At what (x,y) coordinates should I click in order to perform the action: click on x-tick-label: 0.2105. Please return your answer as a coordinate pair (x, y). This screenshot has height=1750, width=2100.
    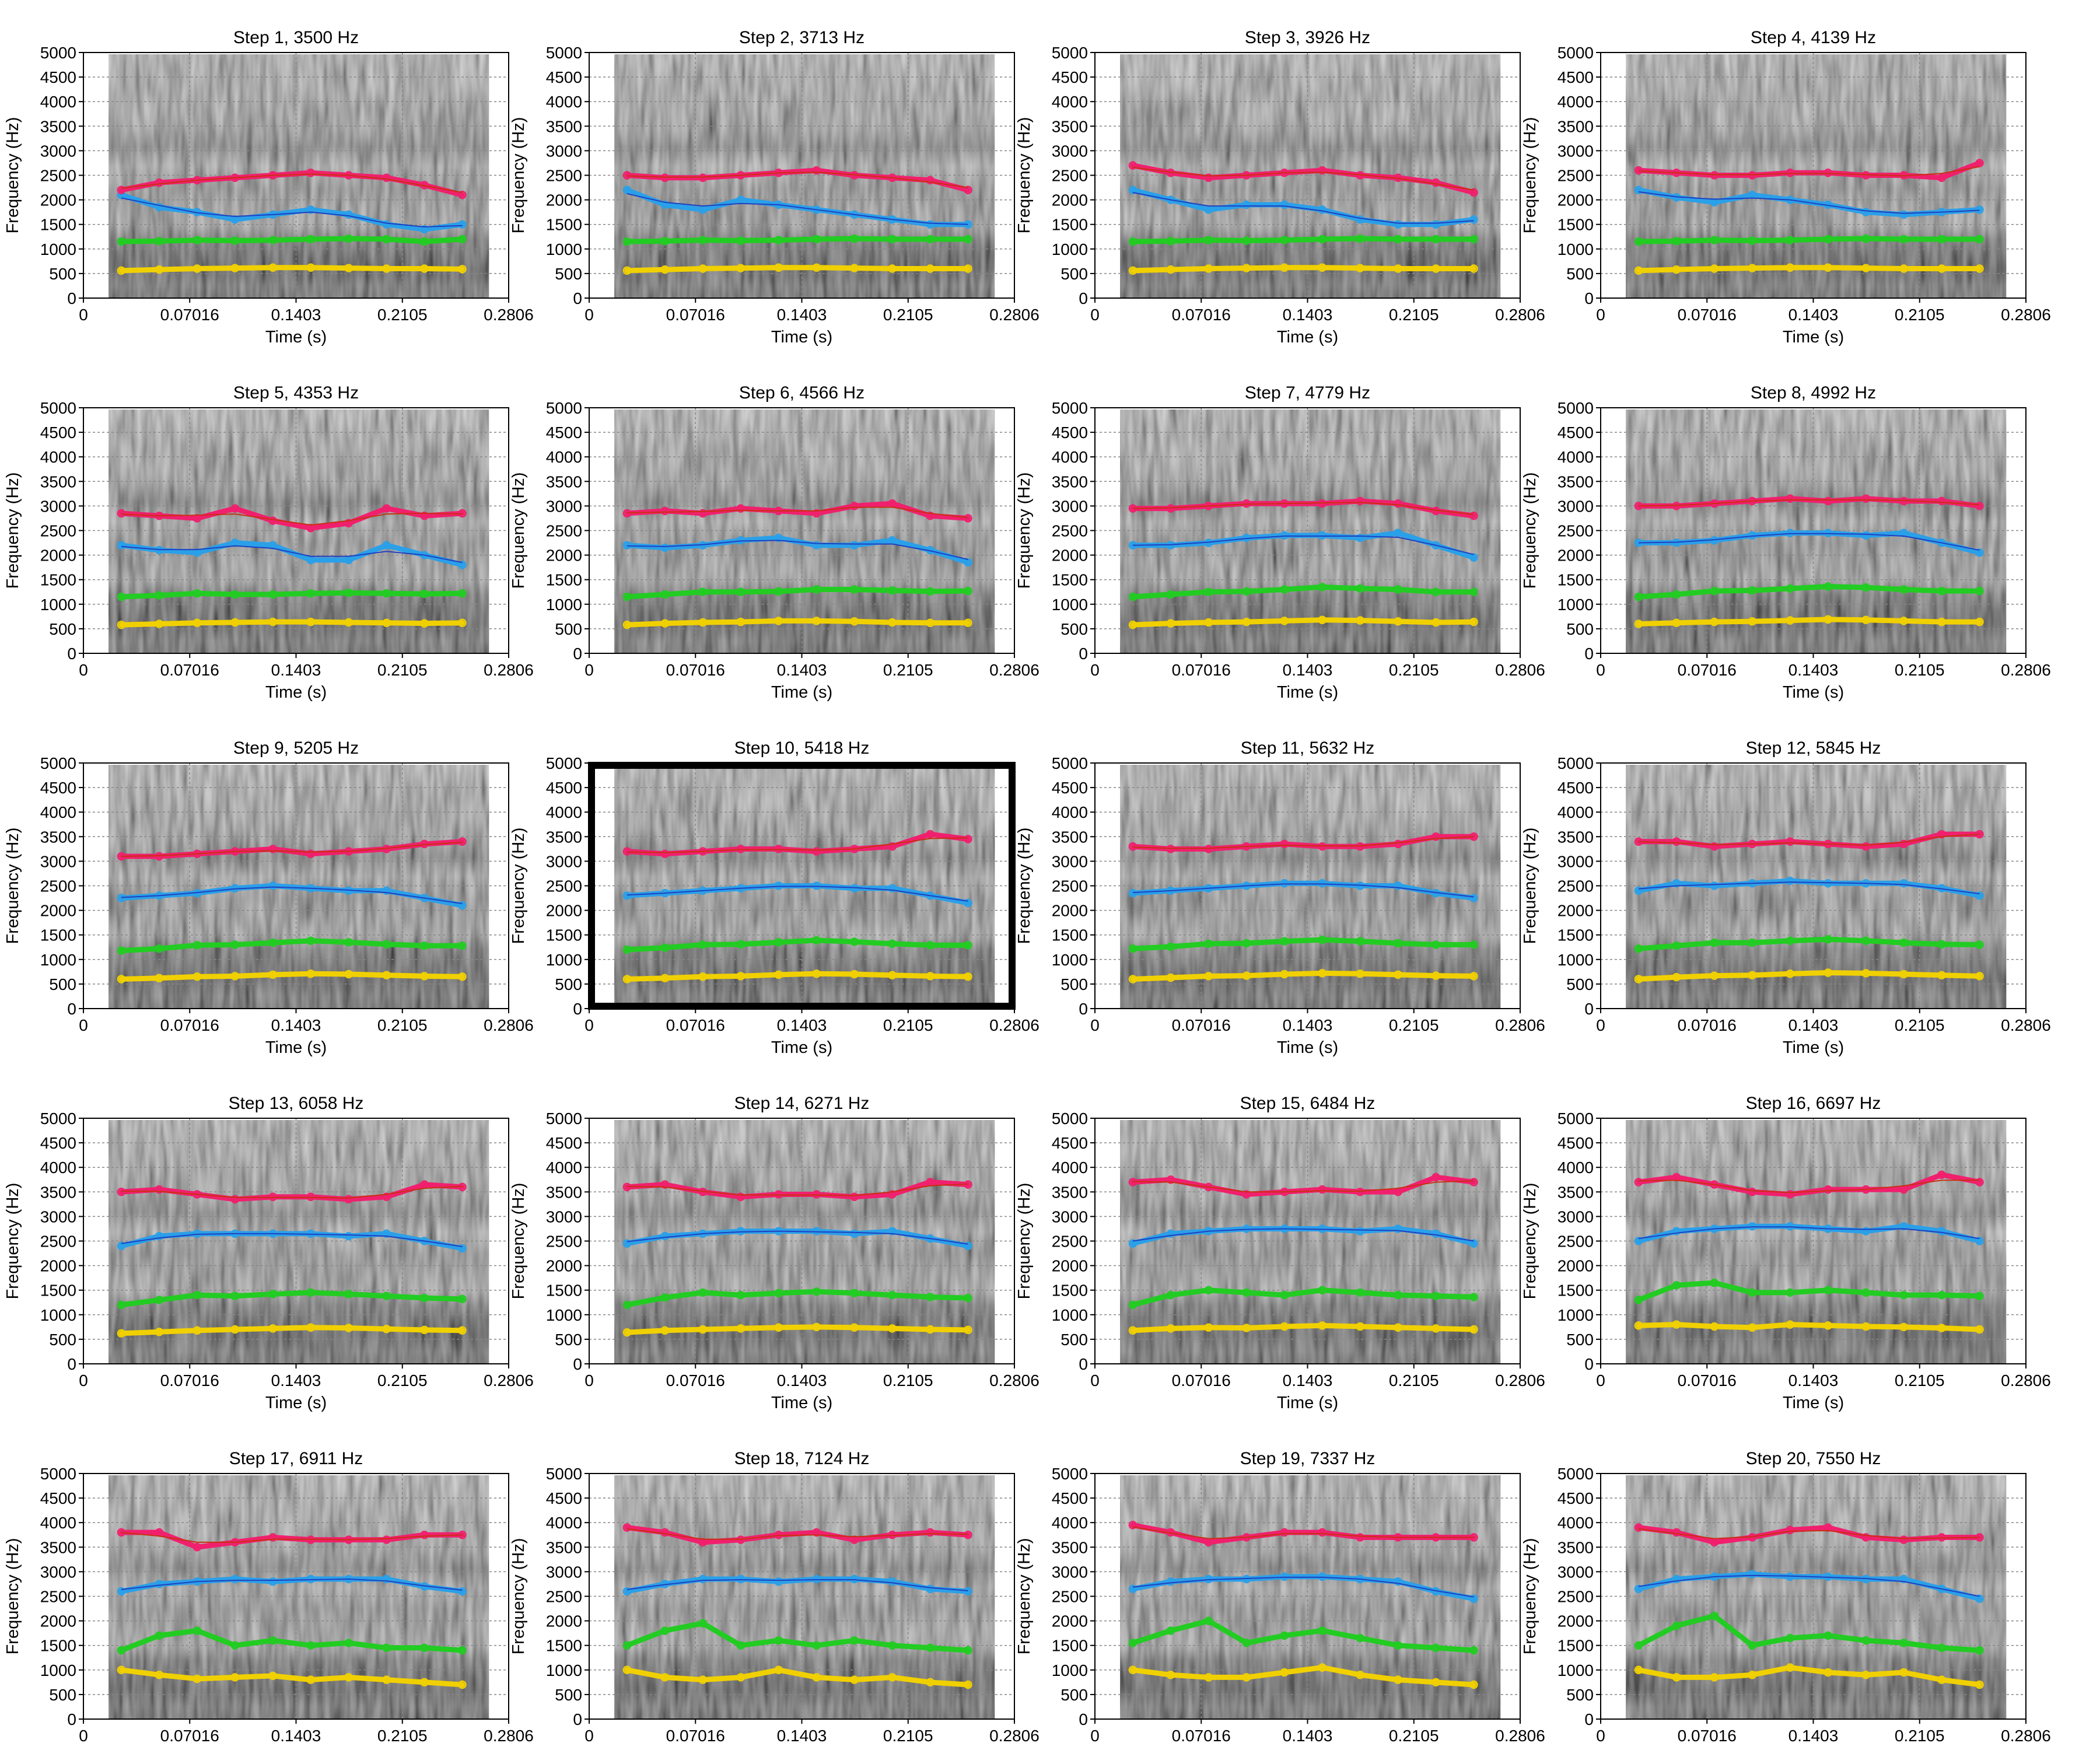
    Looking at the image, I should click on (908, 315).